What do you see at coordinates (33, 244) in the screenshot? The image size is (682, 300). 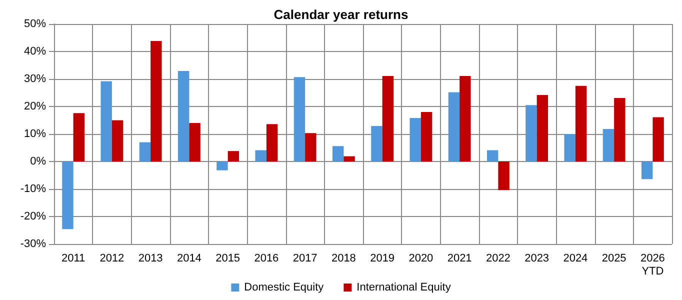 I see `y-tick-label: -30%` at bounding box center [33, 244].